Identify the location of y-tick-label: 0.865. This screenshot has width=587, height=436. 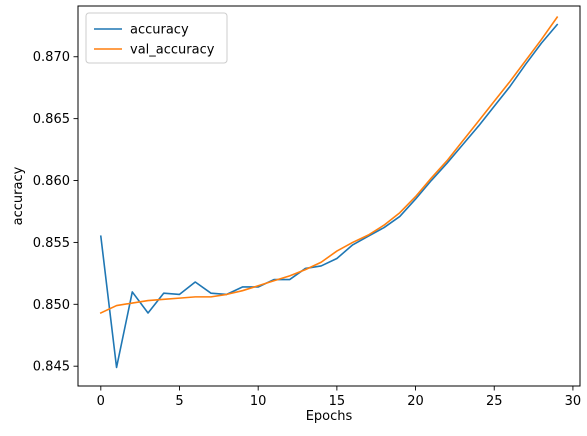
(51, 119).